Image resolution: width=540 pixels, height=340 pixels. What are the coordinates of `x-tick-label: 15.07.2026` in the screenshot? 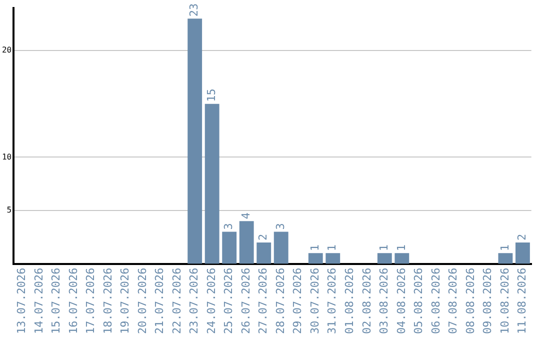 It's located at (56, 301).